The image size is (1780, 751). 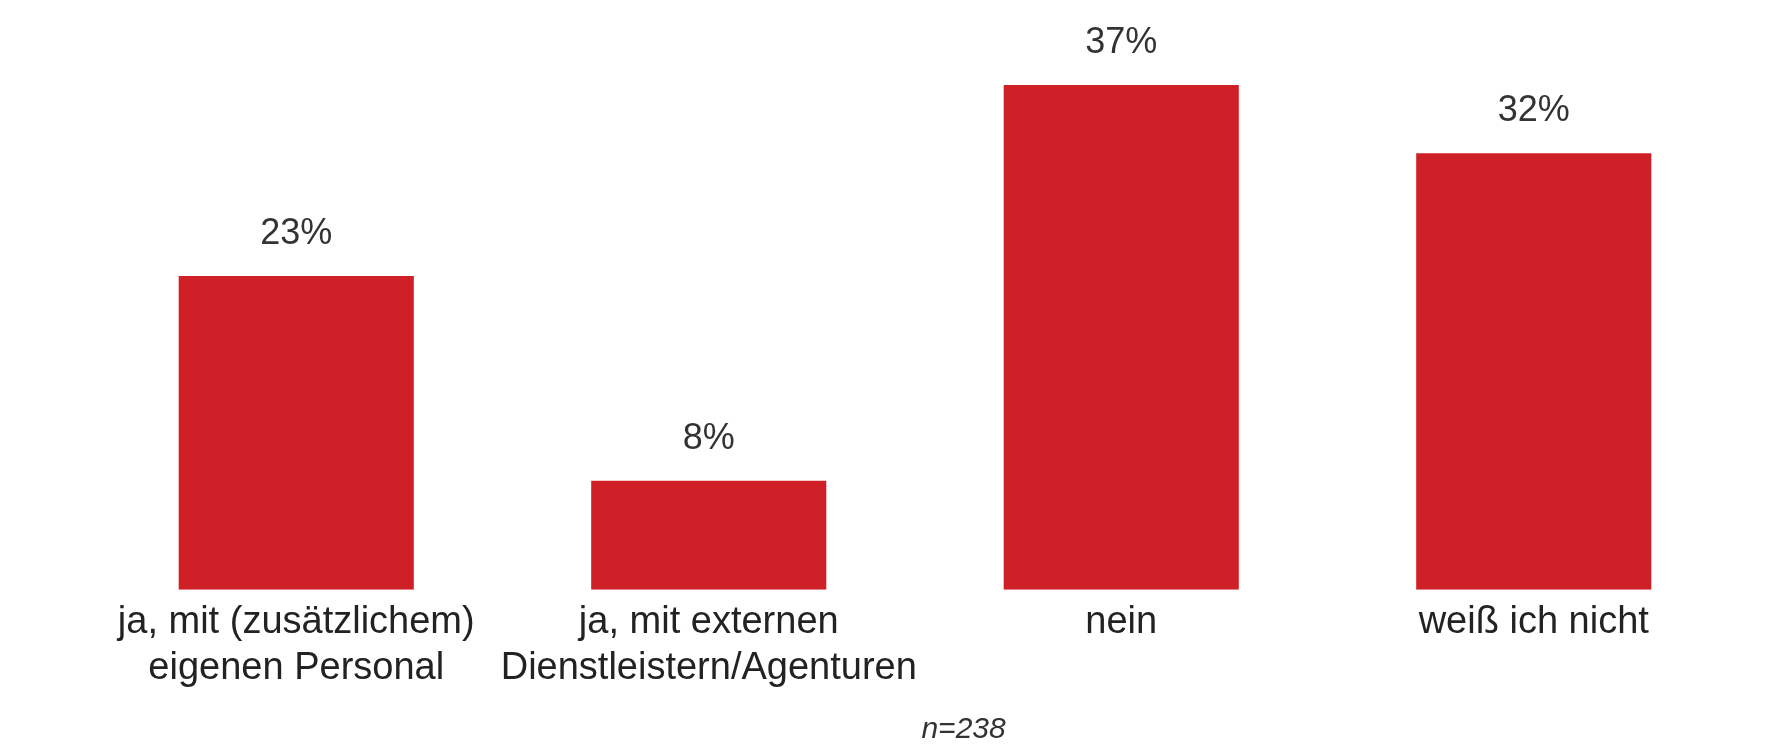 I want to click on x-tick-label: ja, mit externen Dienstleistern/Agenturen, so click(x=708, y=643).